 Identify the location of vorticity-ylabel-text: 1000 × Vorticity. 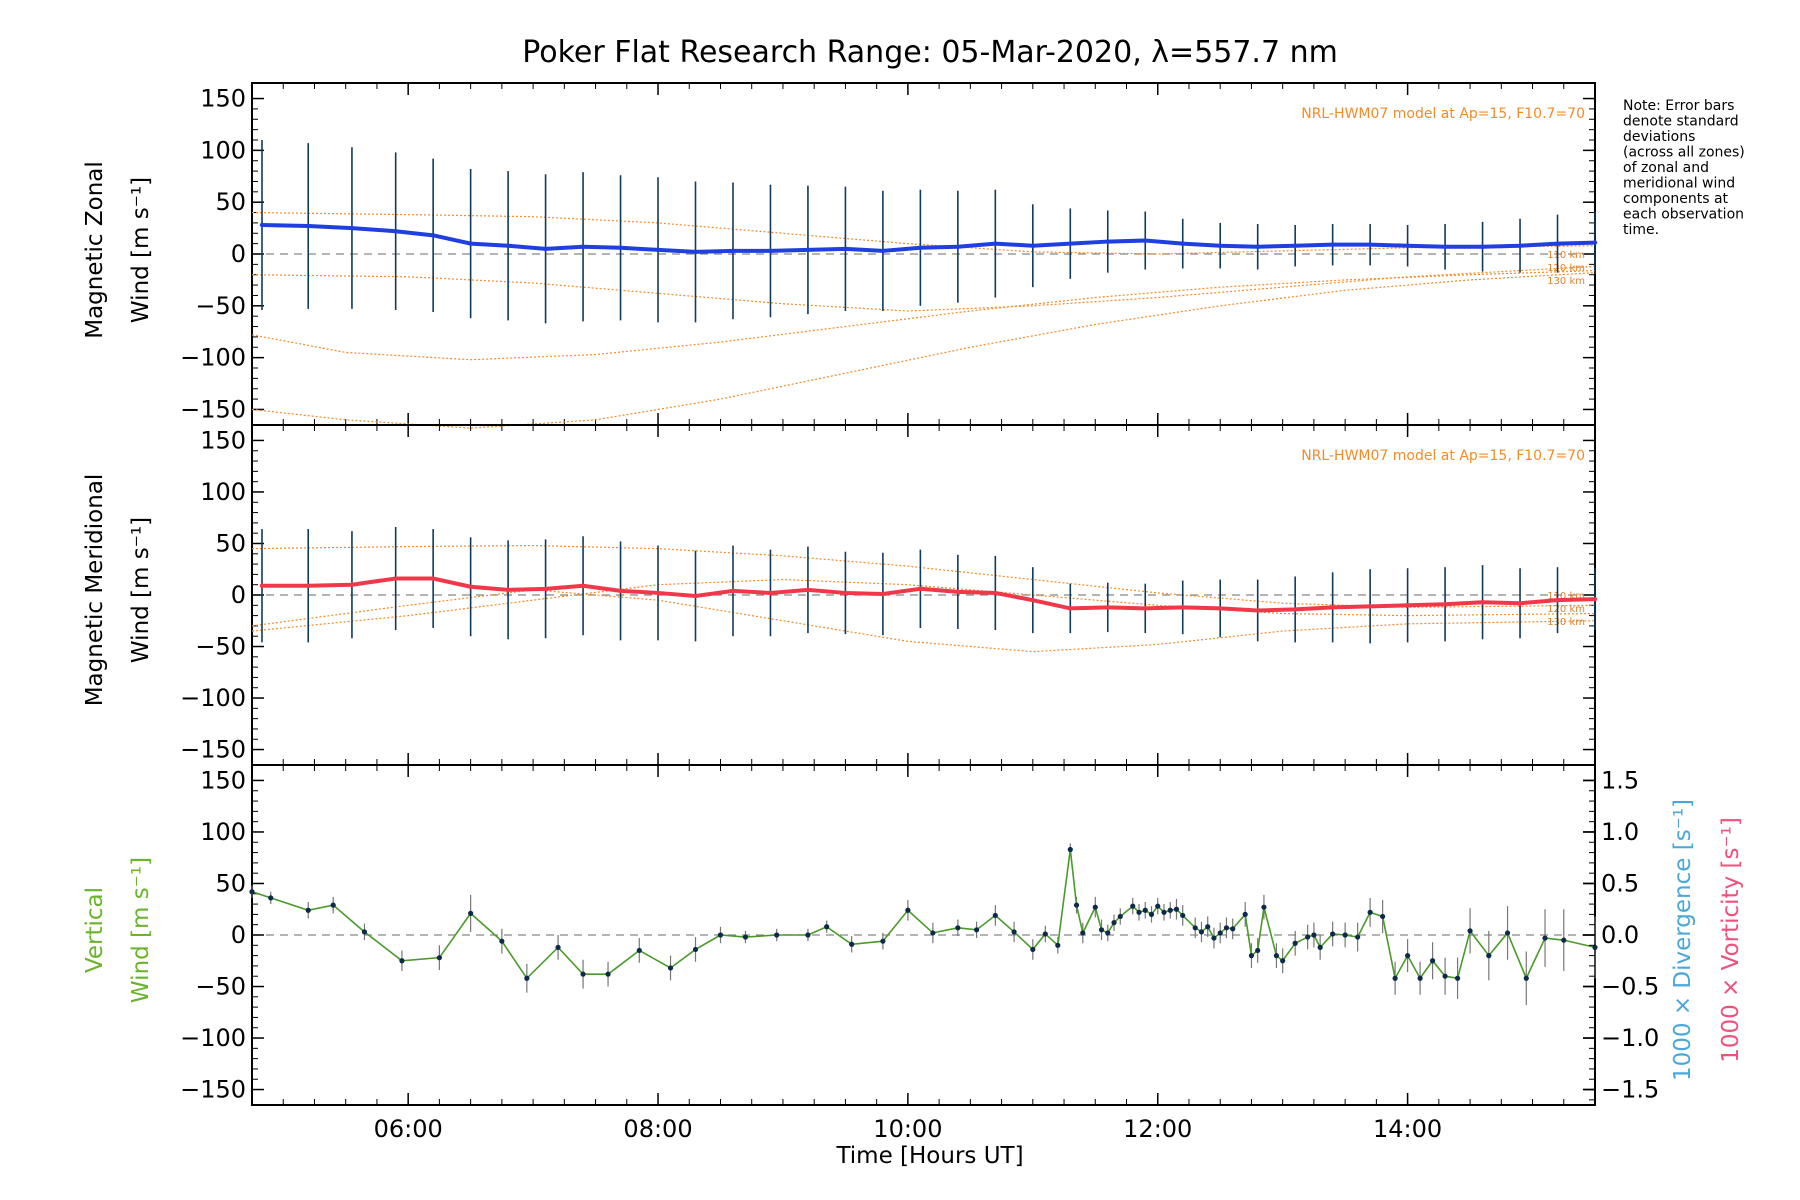
(1731, 966).